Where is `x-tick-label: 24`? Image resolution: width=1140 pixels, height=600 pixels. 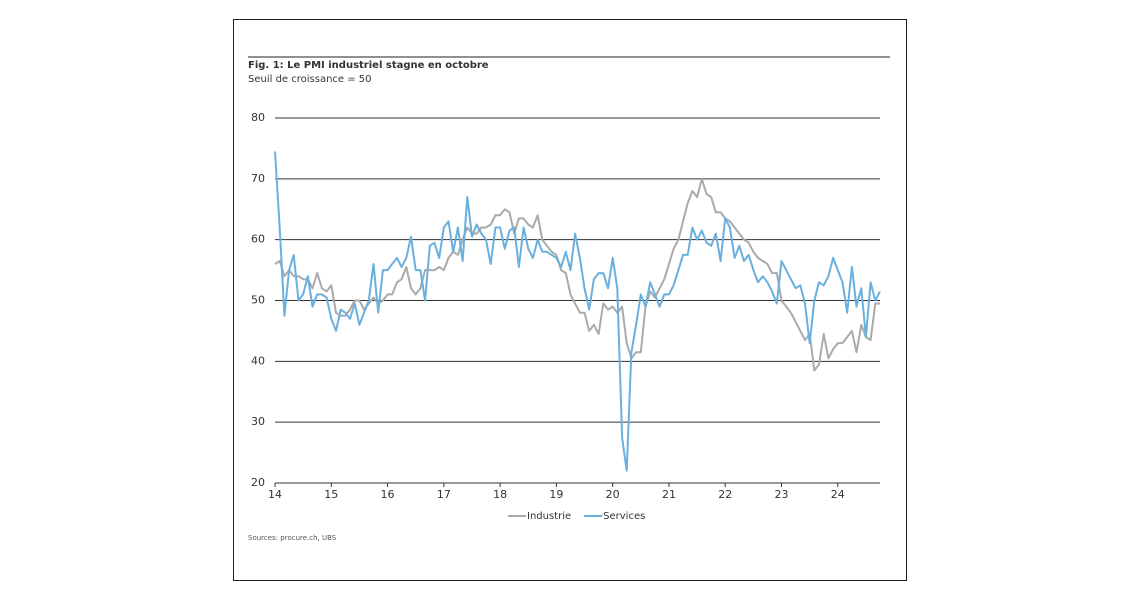
x-tick-label: 24 is located at coordinates (838, 494).